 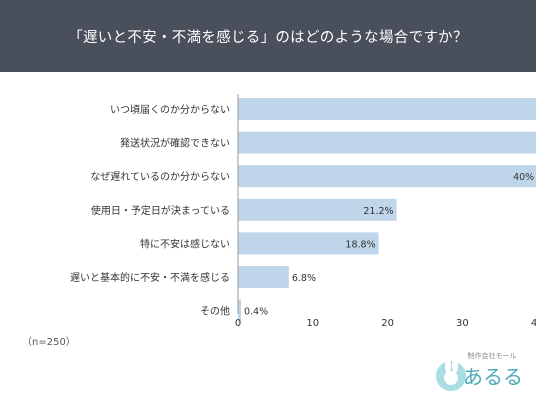 What do you see at coordinates (462, 323) in the screenshot?
I see `x-tick-label: 30` at bounding box center [462, 323].